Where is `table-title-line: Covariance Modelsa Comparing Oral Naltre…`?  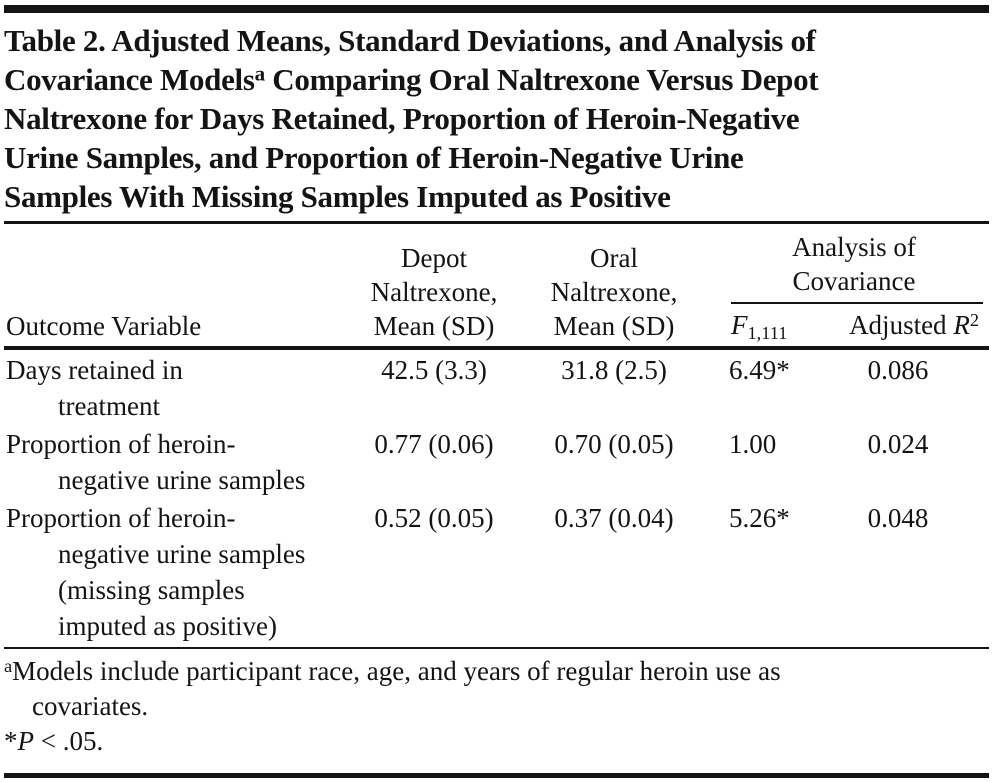 table-title-line: Covariance Modelsa Comparing Oral Naltre… is located at coordinates (496, 79).